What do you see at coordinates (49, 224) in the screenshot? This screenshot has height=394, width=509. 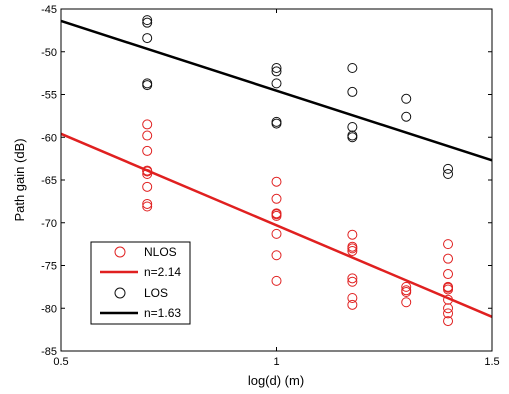 I see `y-tick-label: -70` at bounding box center [49, 224].